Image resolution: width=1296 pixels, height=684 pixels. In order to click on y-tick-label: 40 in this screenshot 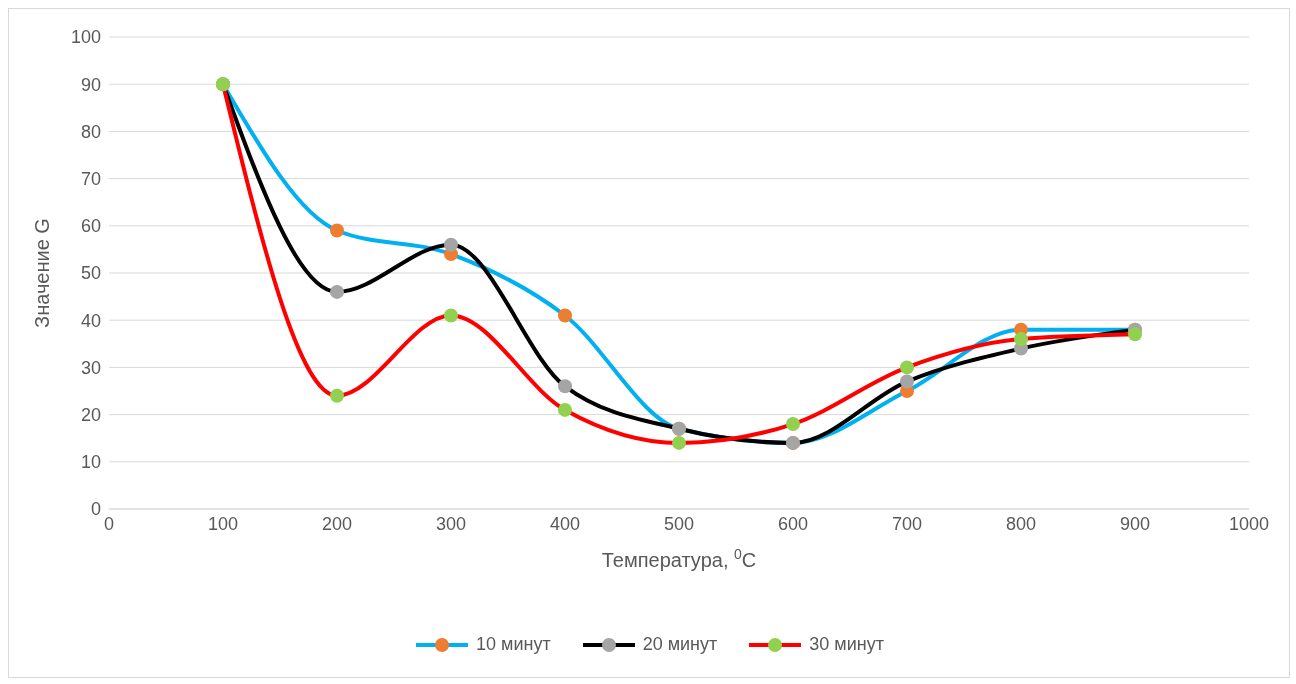, I will do `click(90, 320)`.